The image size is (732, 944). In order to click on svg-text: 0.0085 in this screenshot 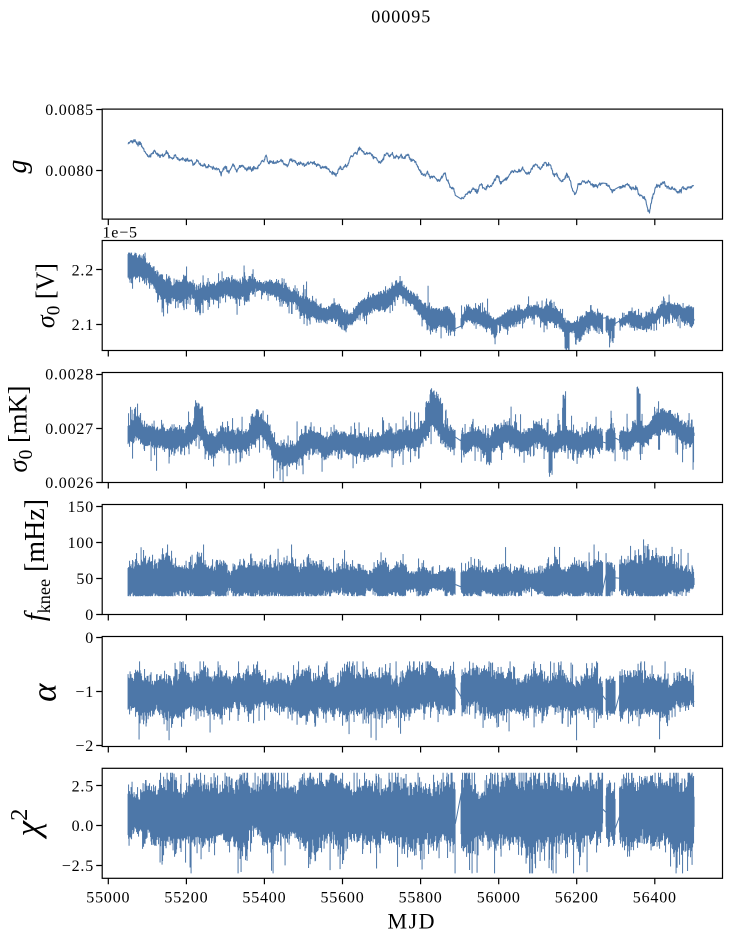, I will do `click(69, 110)`.